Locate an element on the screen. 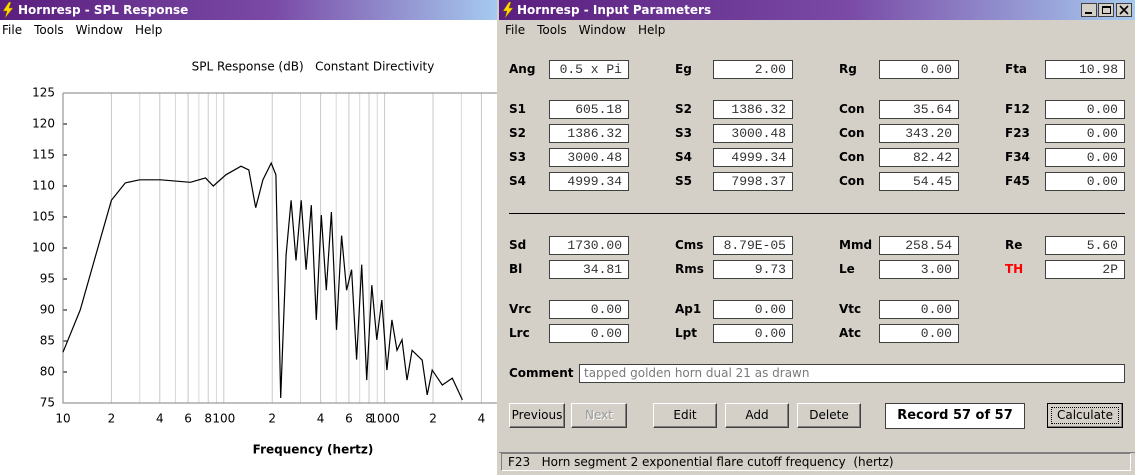 The width and height of the screenshot is (1135, 475). button: Previous is located at coordinates (537, 415).